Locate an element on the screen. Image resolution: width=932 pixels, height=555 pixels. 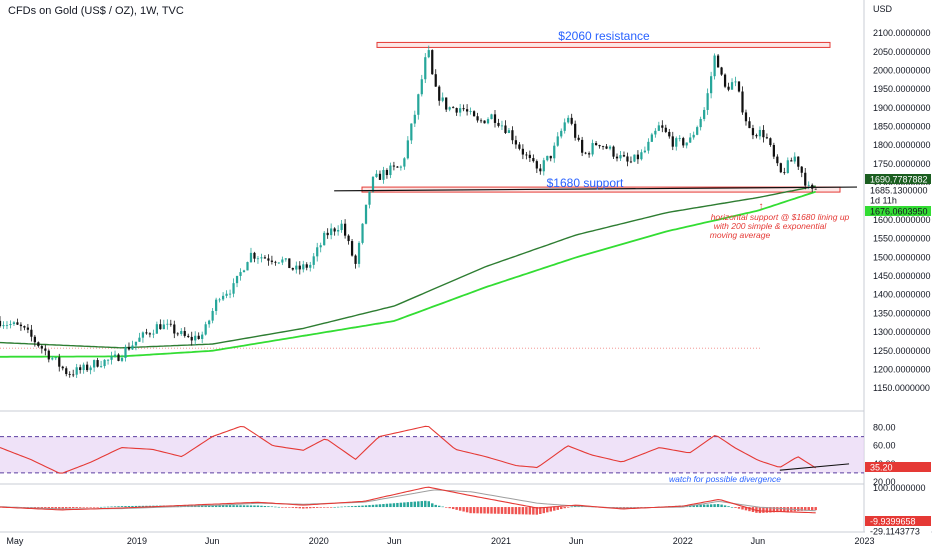
price-tick-label: 1750.0000000 is located at coordinates (902, 164).